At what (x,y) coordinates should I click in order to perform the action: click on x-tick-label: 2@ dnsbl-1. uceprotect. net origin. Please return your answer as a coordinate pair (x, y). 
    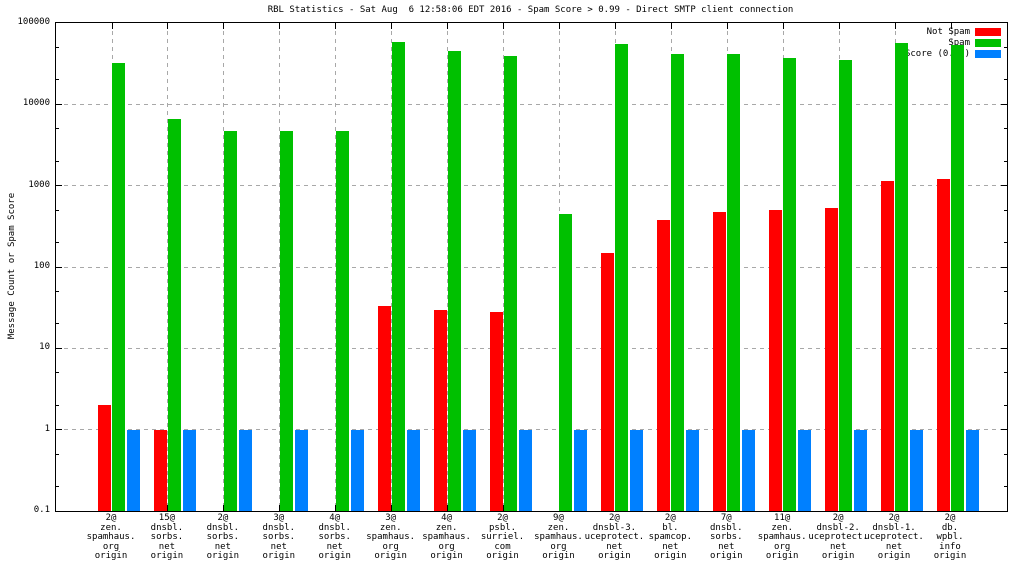
    Looking at the image, I should click on (894, 537).